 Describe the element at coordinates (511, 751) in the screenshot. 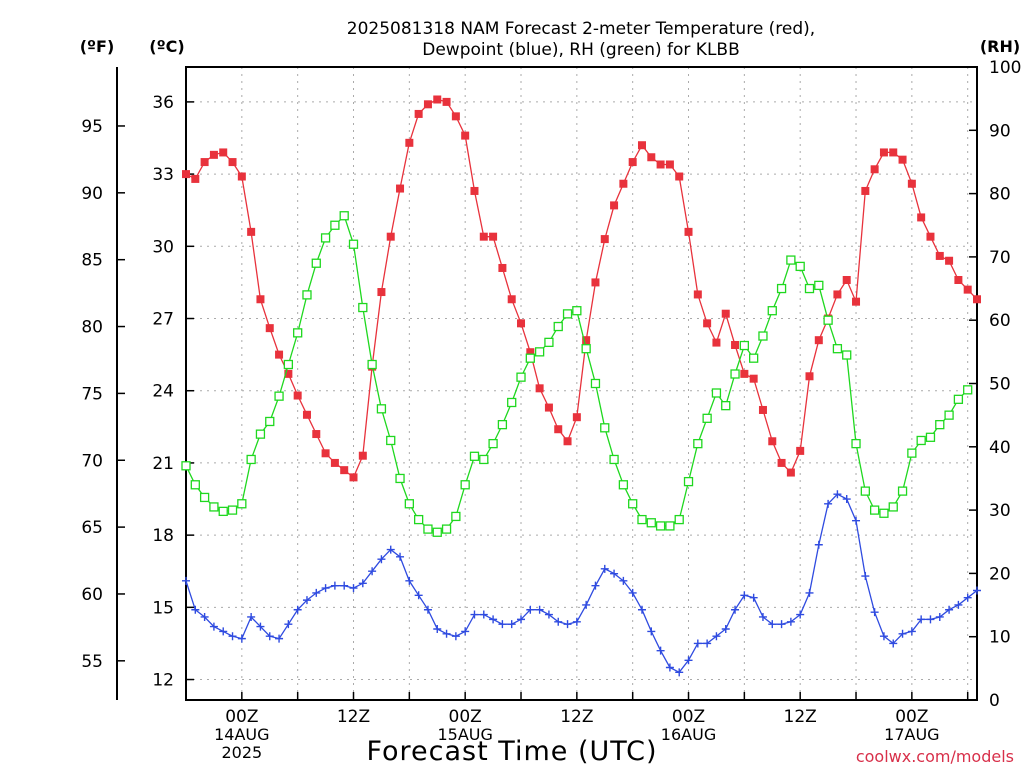

I see `x-axis-title: Forecast Time (UTC)` at that location.